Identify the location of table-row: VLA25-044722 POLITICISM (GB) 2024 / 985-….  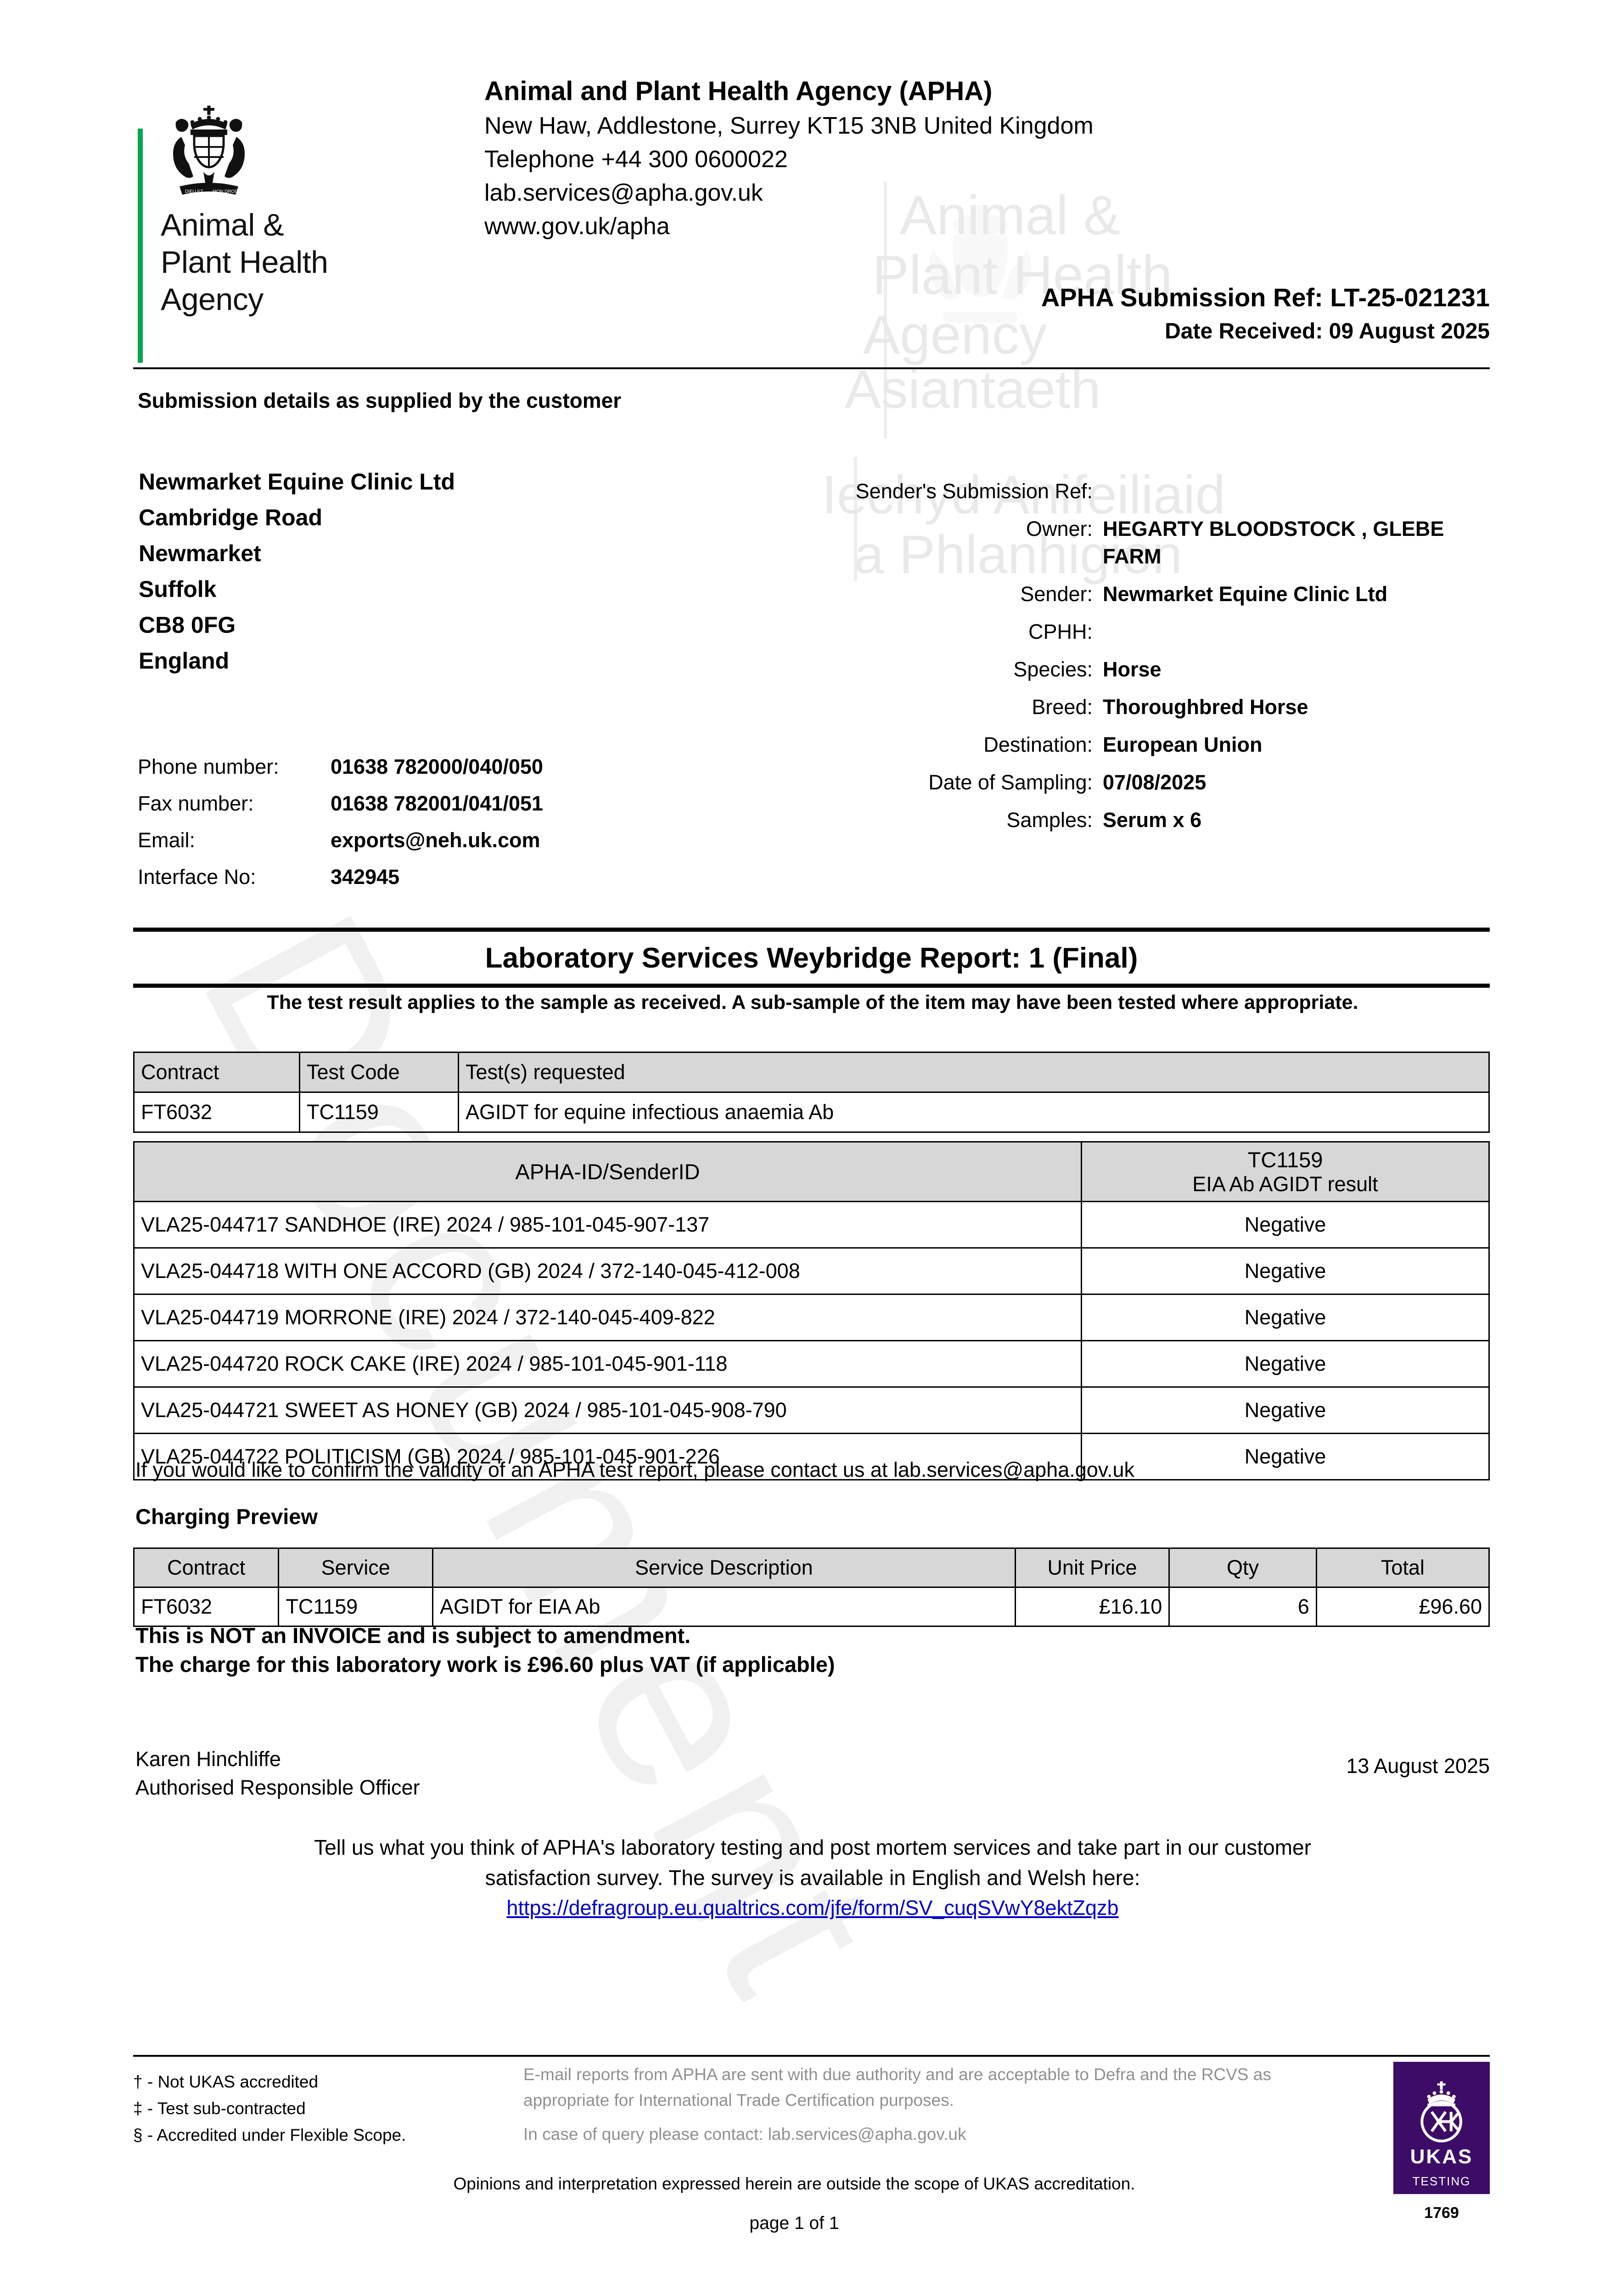
(811, 1457).